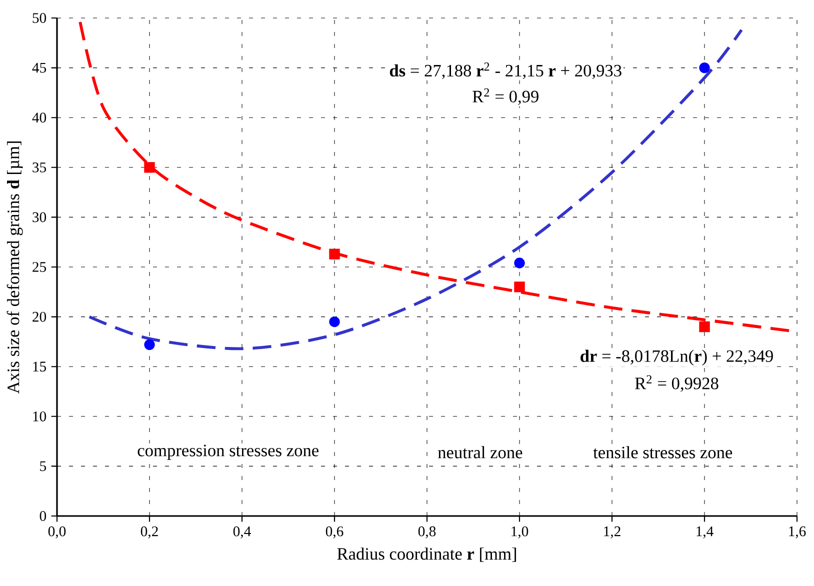 The height and width of the screenshot is (586, 814). What do you see at coordinates (242, 532) in the screenshot?
I see `x-tick-label: 0,4` at bounding box center [242, 532].